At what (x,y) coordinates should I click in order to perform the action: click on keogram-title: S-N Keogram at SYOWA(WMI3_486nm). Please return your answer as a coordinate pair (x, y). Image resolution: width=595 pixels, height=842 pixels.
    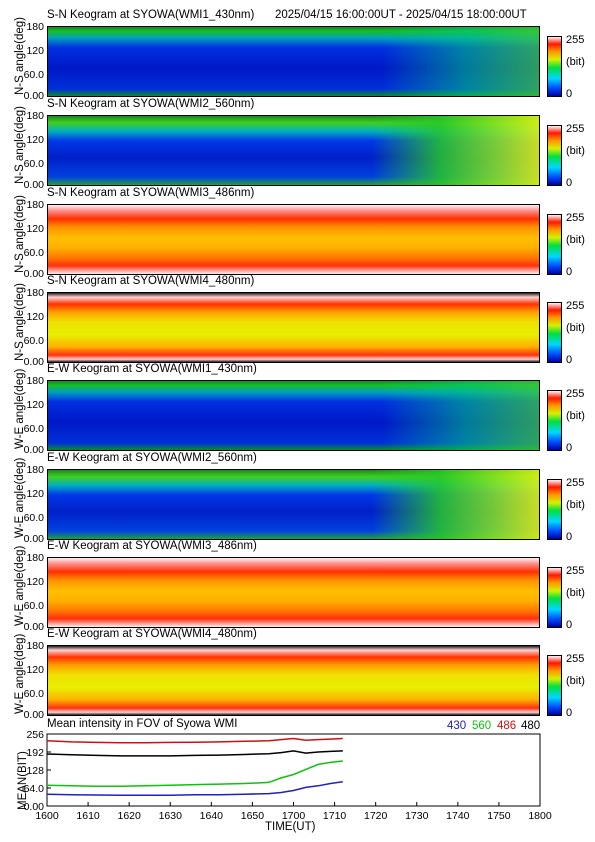
    Looking at the image, I should click on (151, 193).